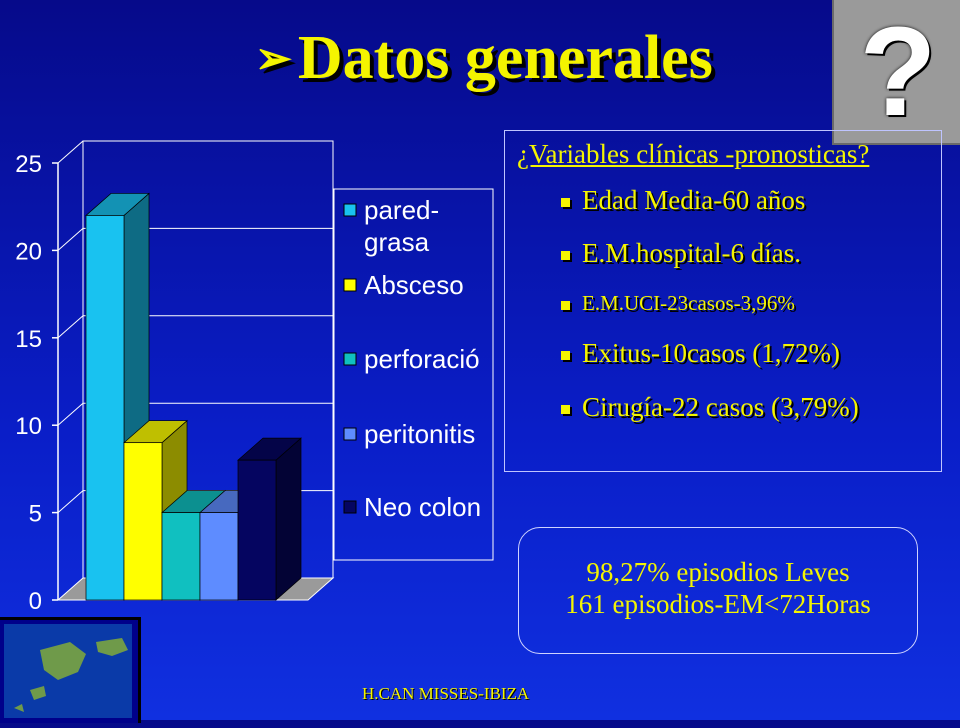 The image size is (960, 728). I want to click on legend-entry: perforació, so click(411, 359).